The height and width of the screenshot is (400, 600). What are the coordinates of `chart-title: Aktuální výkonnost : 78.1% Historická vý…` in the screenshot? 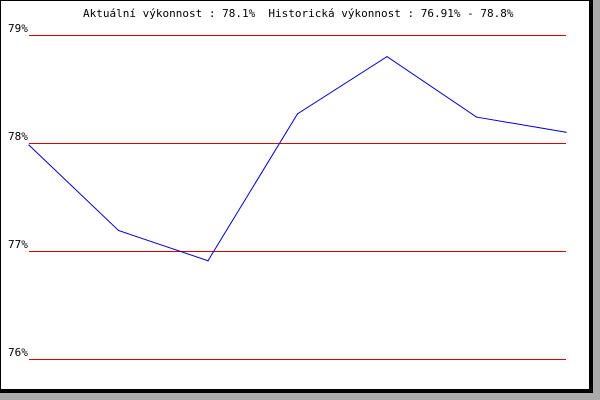 It's located at (298, 13).